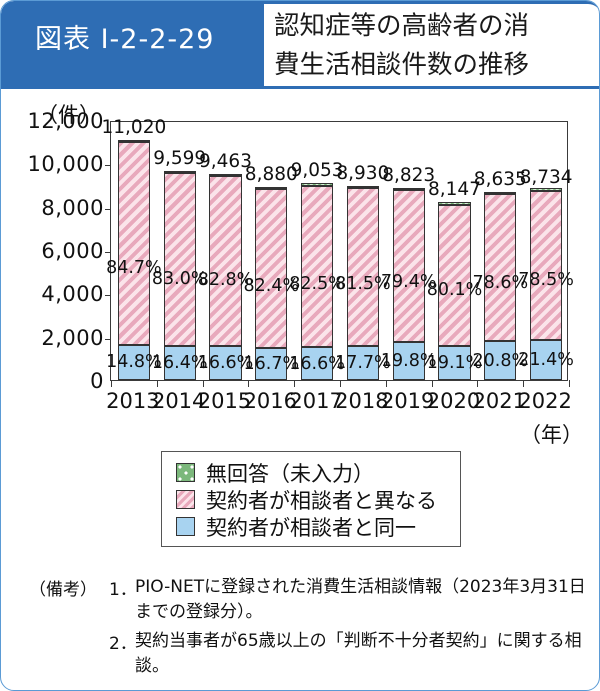 Image resolution: width=600 pixels, height=691 pixels. I want to click on x-axis-tick-label: 2019, so click(407, 401).